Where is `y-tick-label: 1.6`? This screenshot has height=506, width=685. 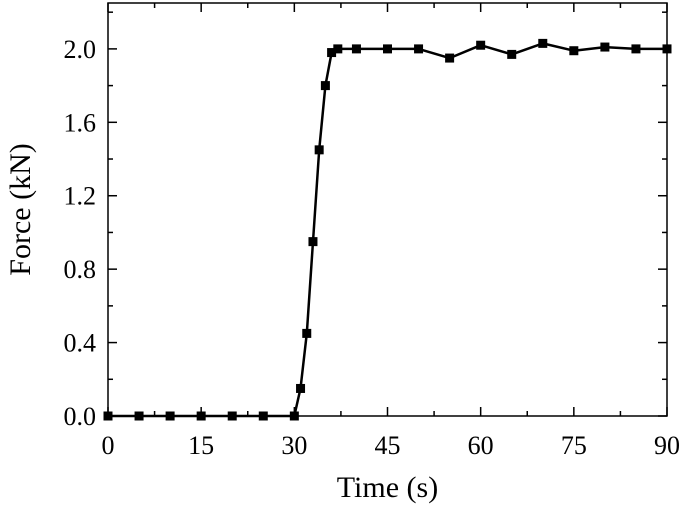 y-tick-label: 1.6 is located at coordinates (80, 122).